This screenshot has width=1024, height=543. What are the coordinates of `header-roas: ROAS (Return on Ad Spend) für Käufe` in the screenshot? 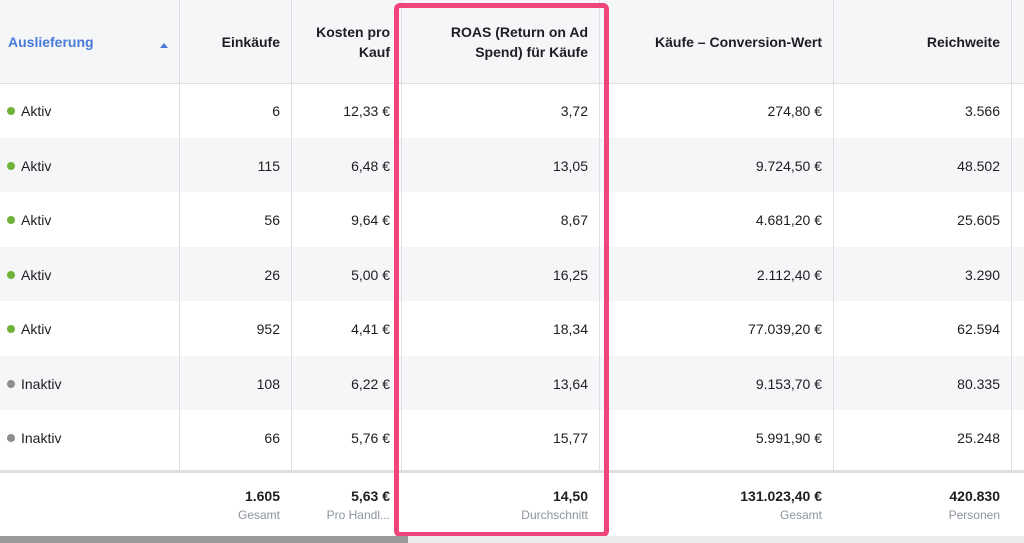 It's located at (501, 42).